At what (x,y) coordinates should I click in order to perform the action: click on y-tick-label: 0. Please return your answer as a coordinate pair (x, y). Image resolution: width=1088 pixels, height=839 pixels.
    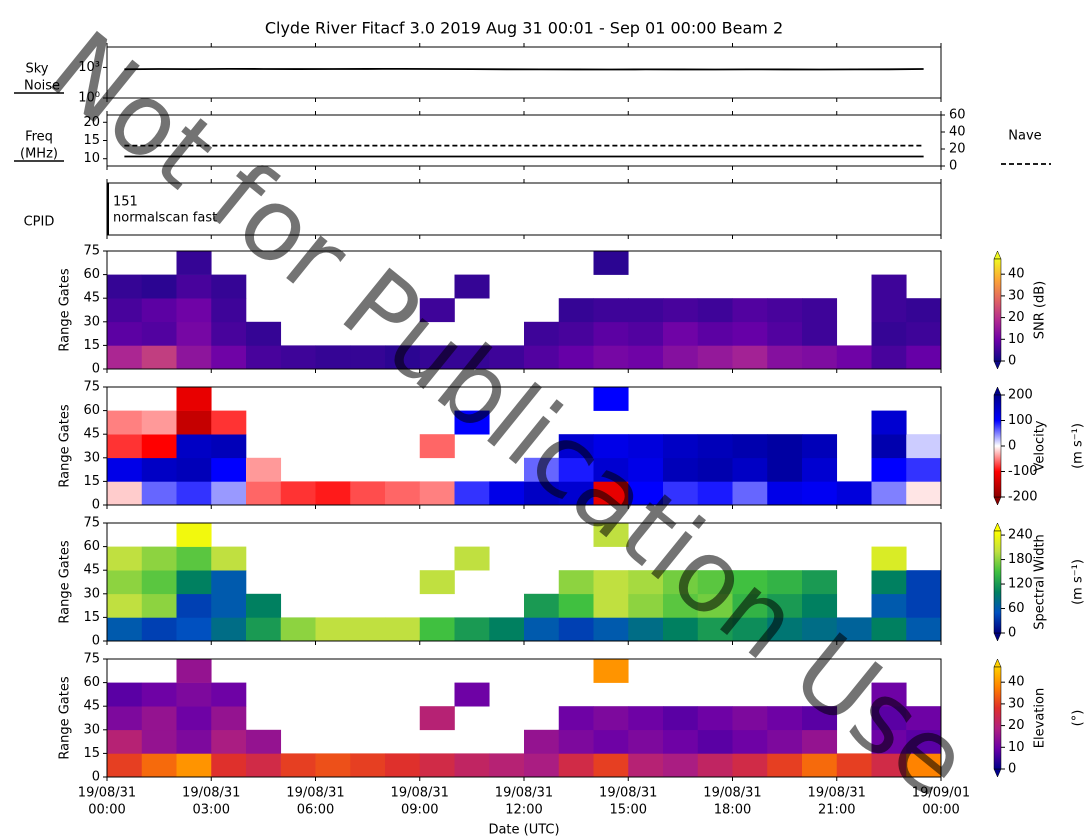
    Looking at the image, I should click on (96, 505).